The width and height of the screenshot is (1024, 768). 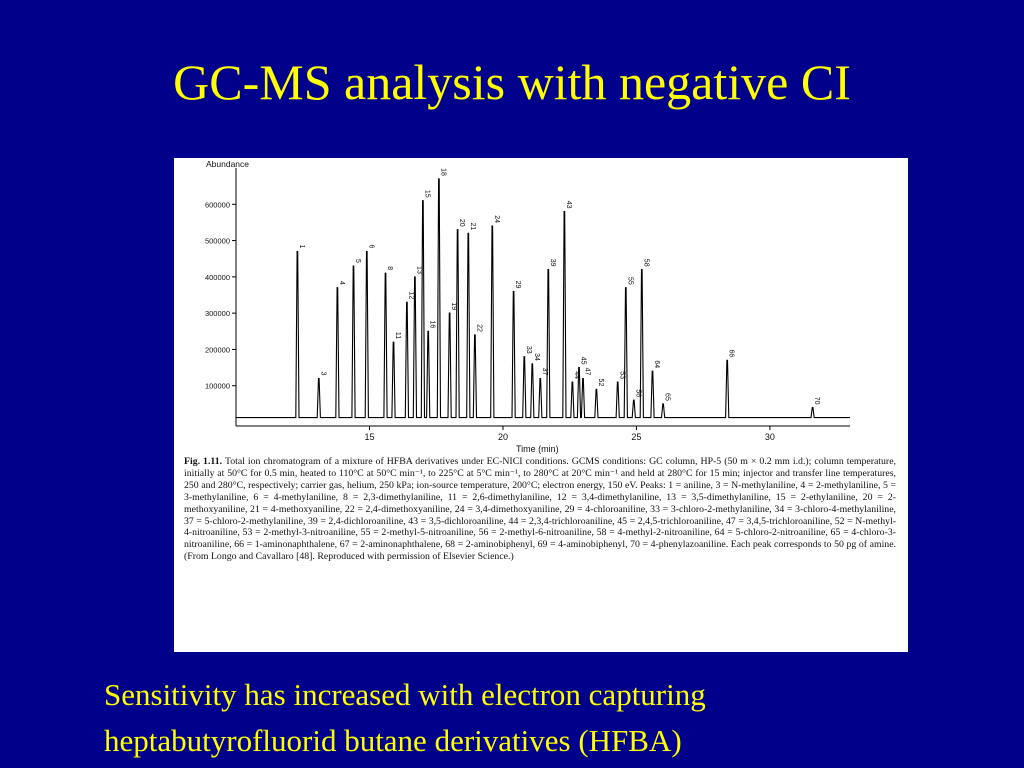 What do you see at coordinates (667, 397) in the screenshot?
I see `peak-label: 65` at bounding box center [667, 397].